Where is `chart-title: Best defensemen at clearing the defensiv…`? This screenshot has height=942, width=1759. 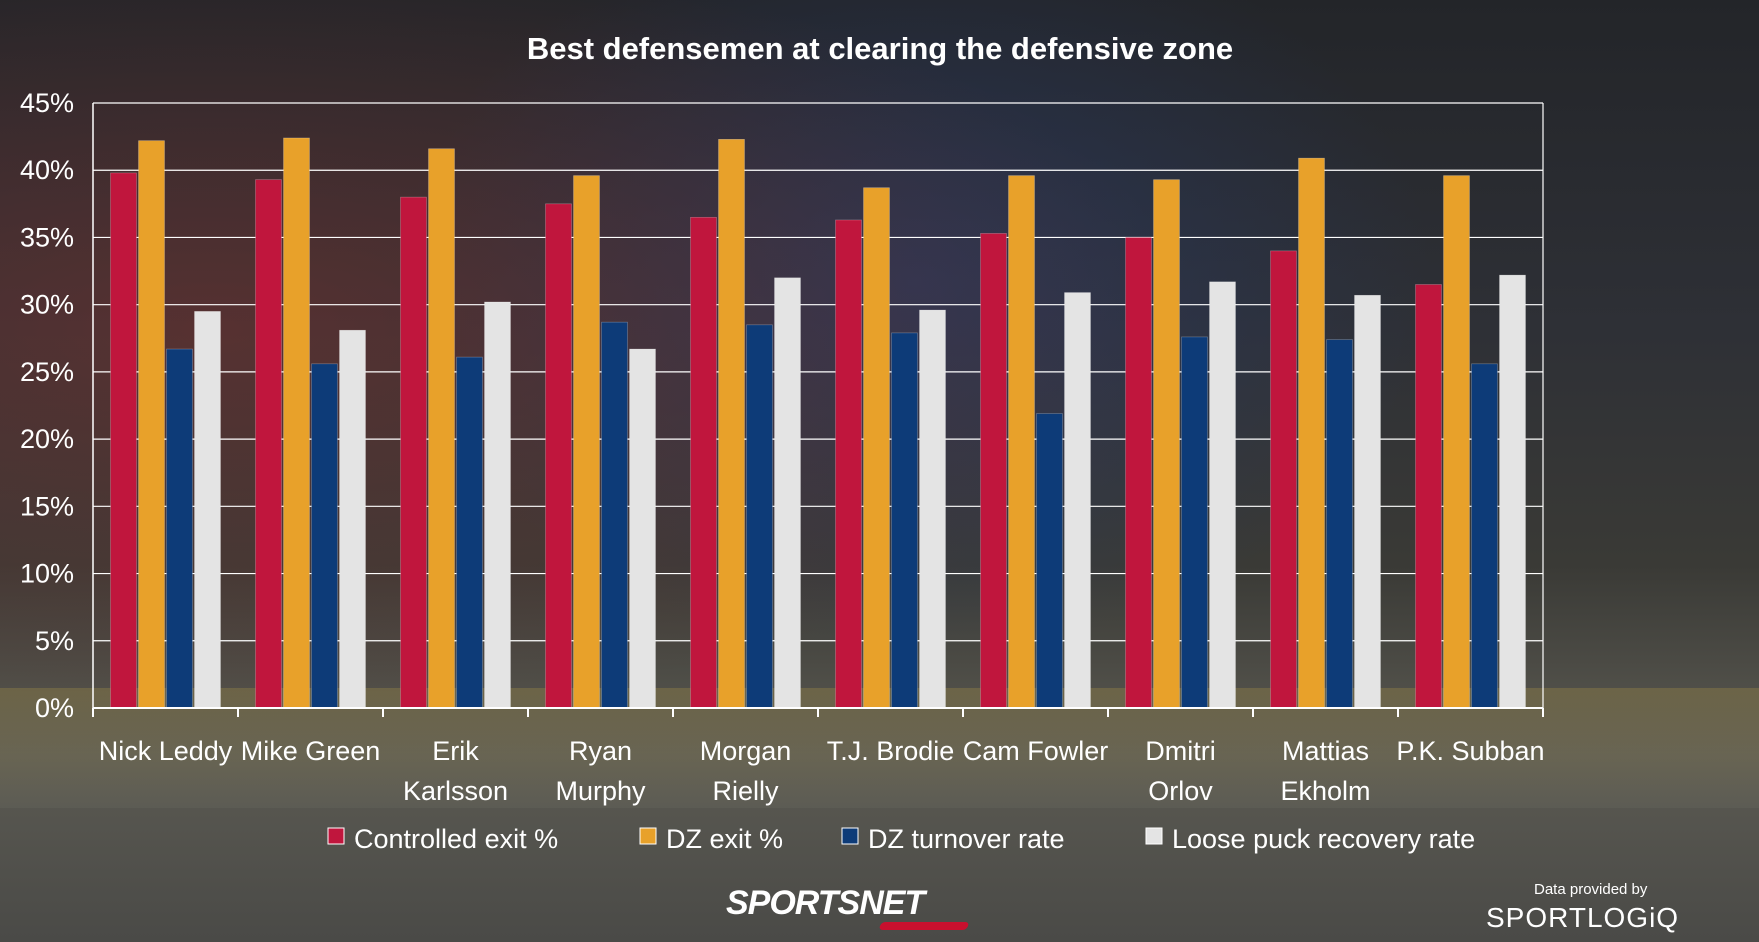
chart-title: Best defensemen at clearing the defensiv… is located at coordinates (880, 48).